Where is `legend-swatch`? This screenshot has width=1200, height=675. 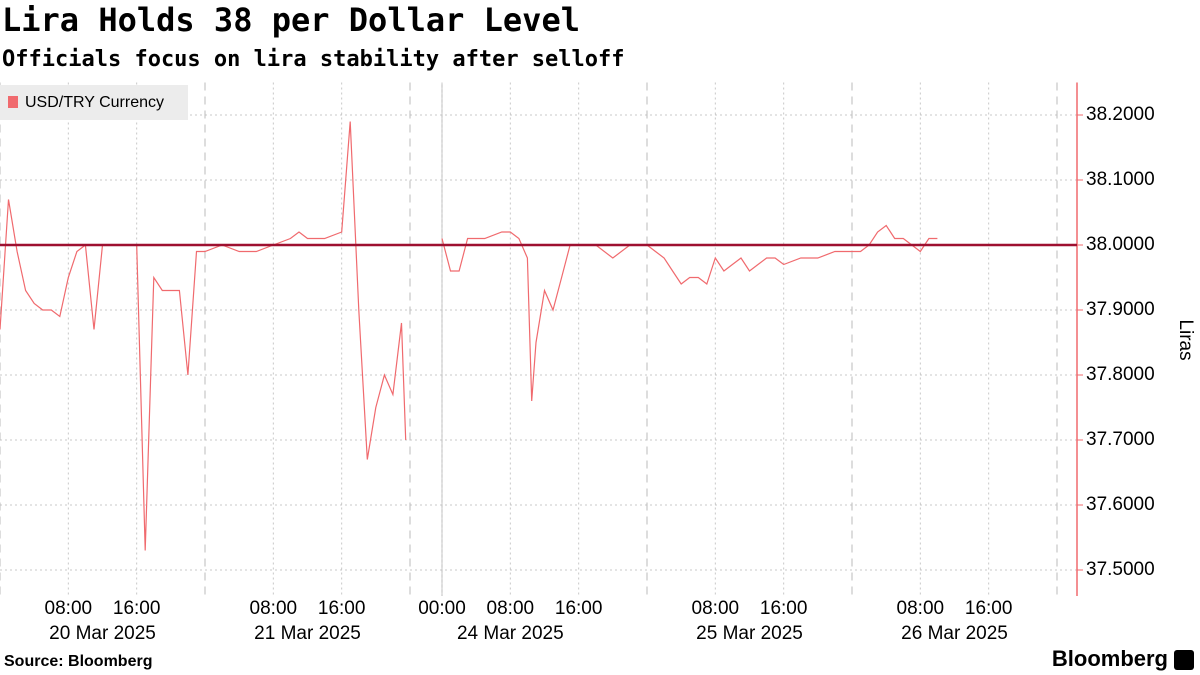
legend-swatch is located at coordinates (13, 102).